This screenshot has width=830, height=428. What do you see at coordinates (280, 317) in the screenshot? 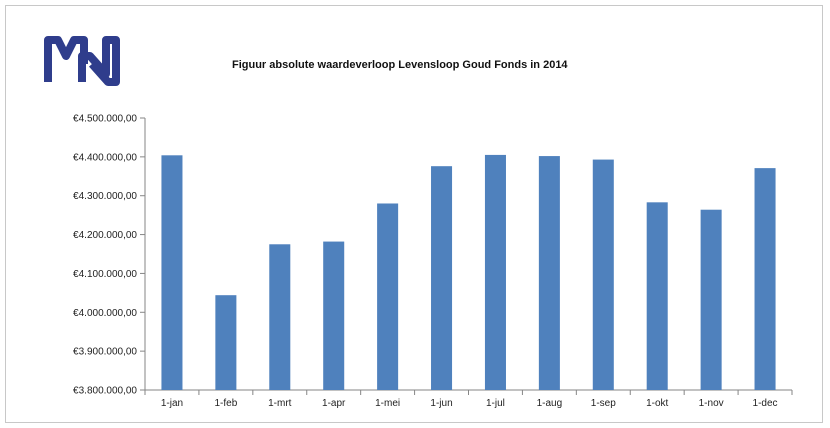
I see `bar-1-mrt` at bounding box center [280, 317].